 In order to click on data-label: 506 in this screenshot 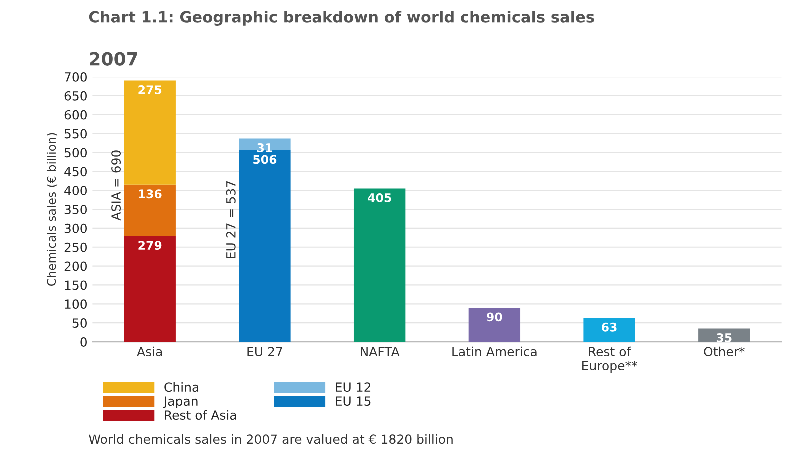, I will do `click(265, 159)`.